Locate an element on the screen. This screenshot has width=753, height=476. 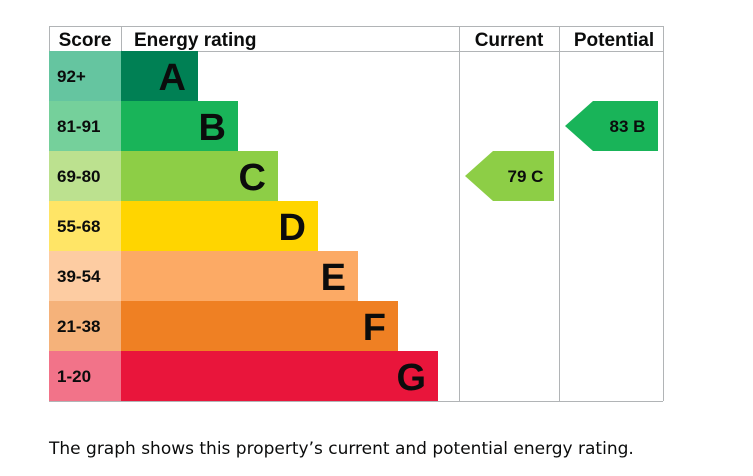
band-c-score-label: 69-80 is located at coordinates (78, 176).